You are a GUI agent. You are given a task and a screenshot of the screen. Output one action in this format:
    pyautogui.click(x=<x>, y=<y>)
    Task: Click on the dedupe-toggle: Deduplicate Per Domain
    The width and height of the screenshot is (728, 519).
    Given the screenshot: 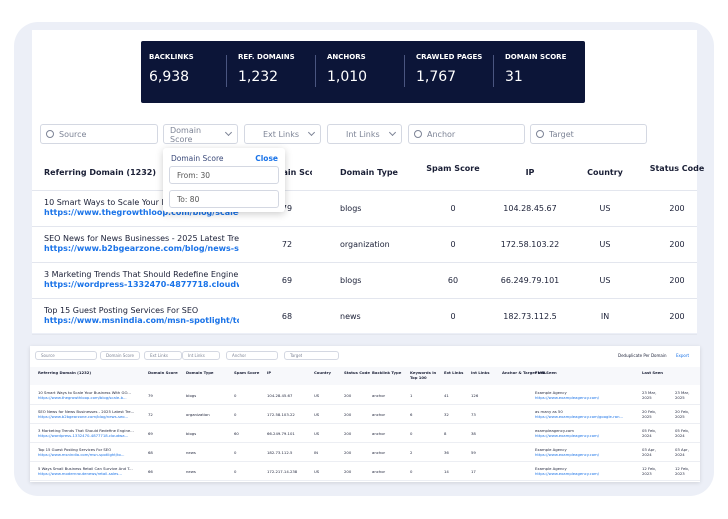 What is the action you would take?
    pyautogui.click(x=642, y=355)
    